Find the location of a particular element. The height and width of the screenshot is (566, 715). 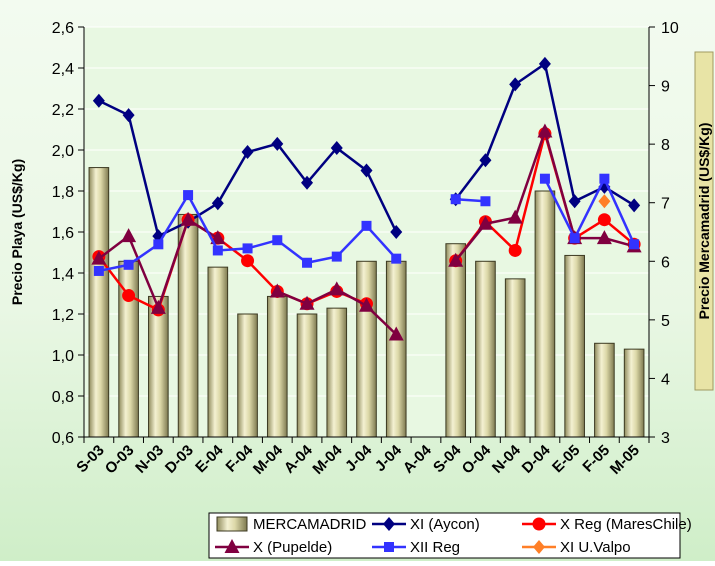

x-tick-label: M-05 is located at coordinates (625, 460).